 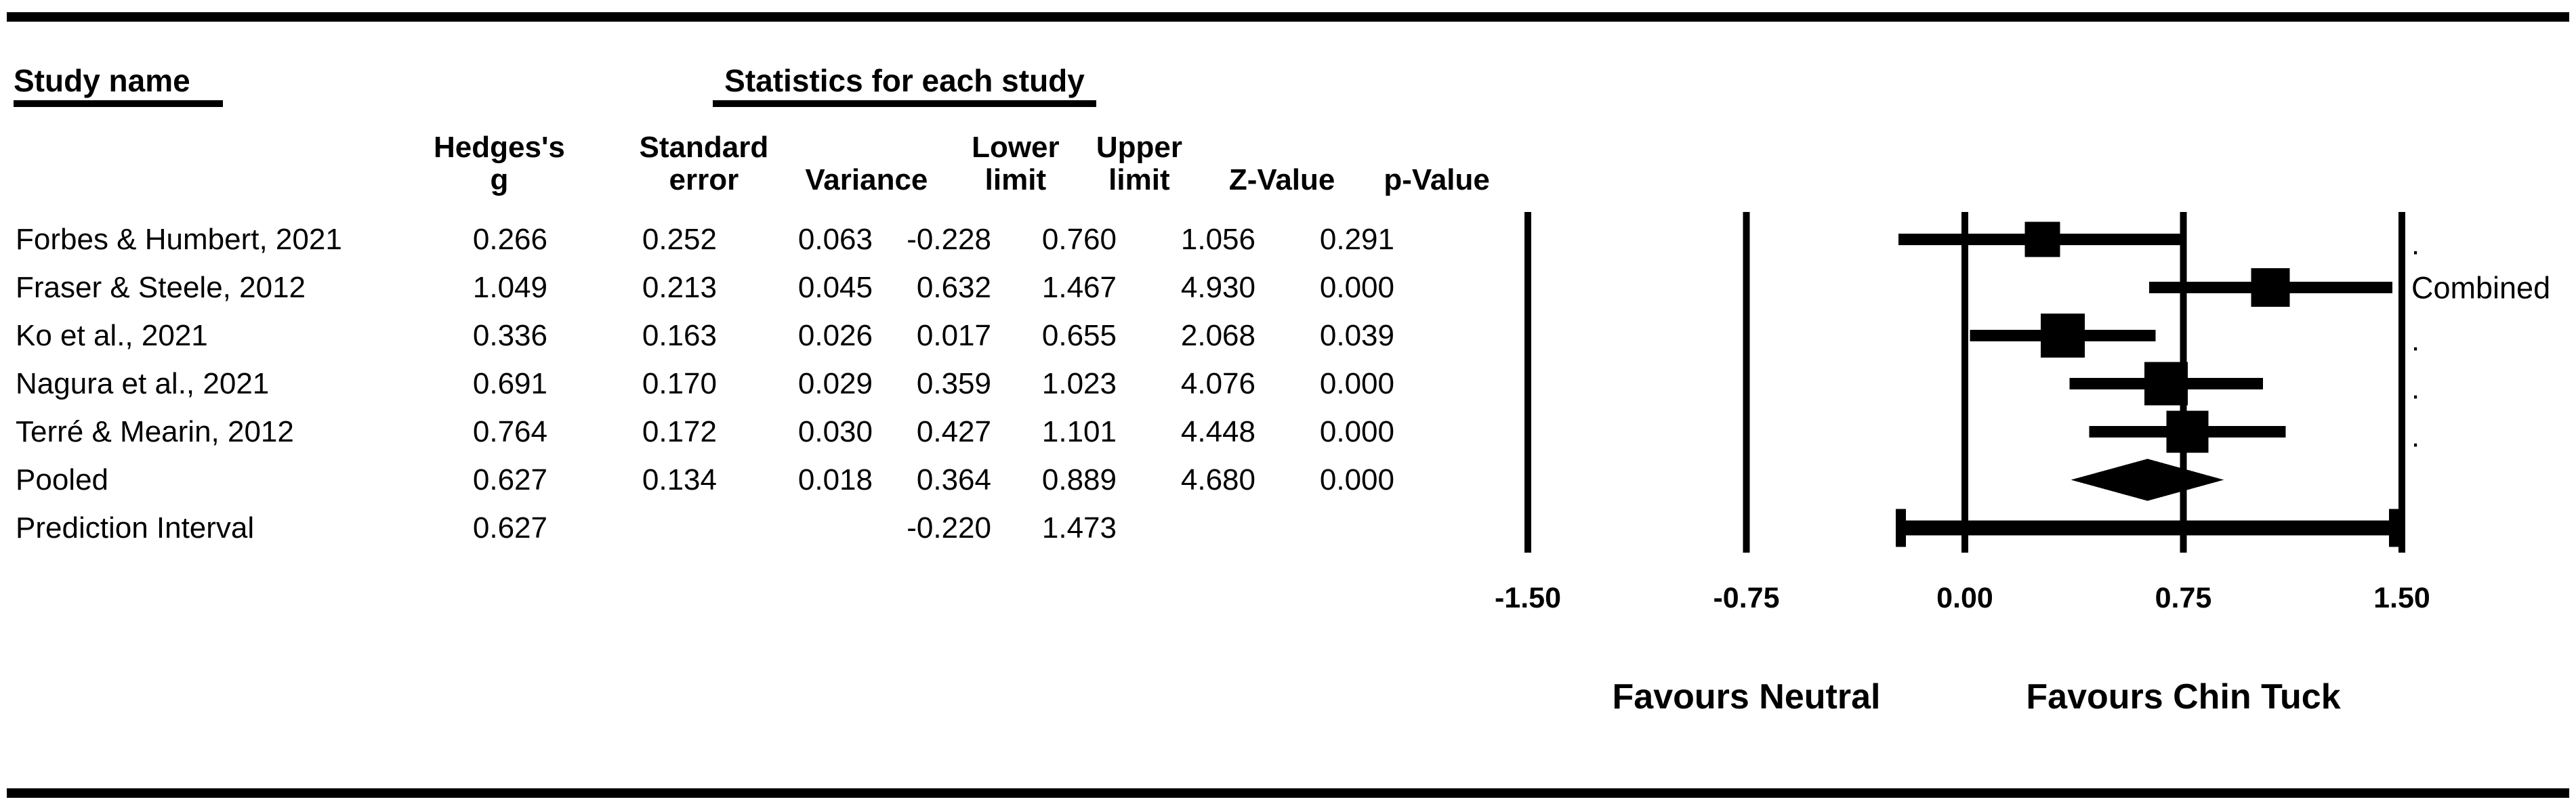 I want to click on z-value-cell: 4.930, so click(x=1217, y=287).